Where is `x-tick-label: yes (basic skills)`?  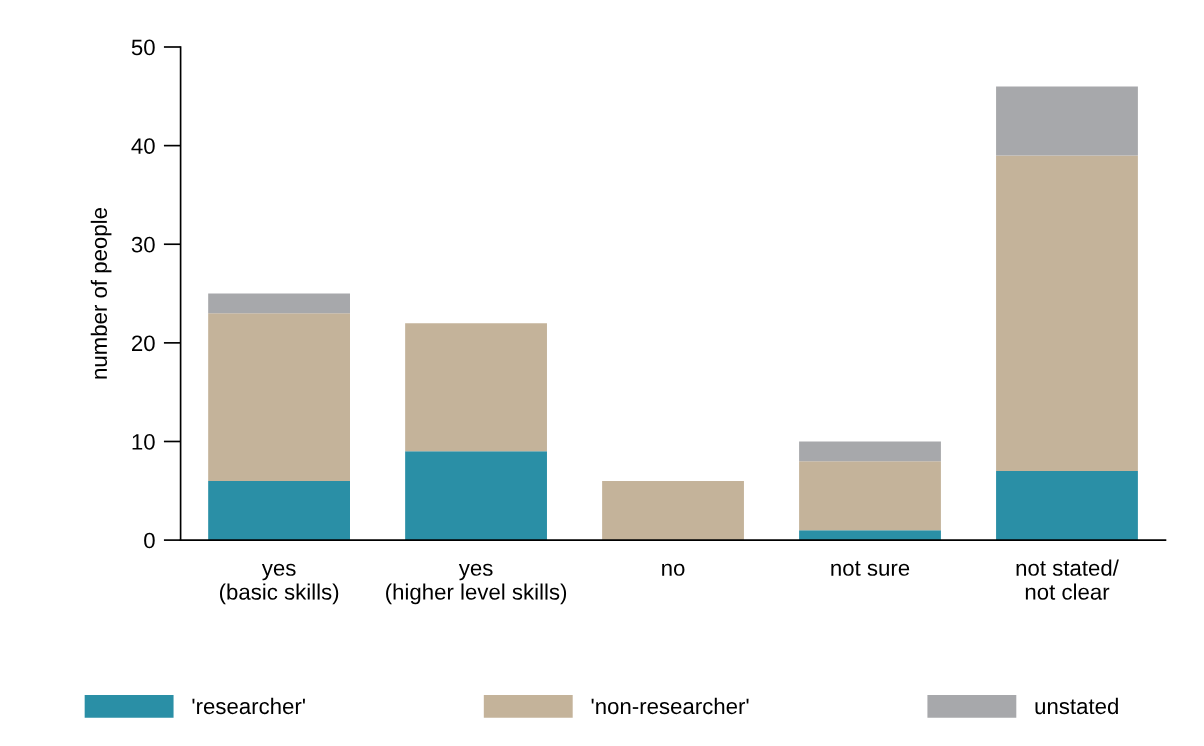 x-tick-label: yes (basic skills) is located at coordinates (279, 584).